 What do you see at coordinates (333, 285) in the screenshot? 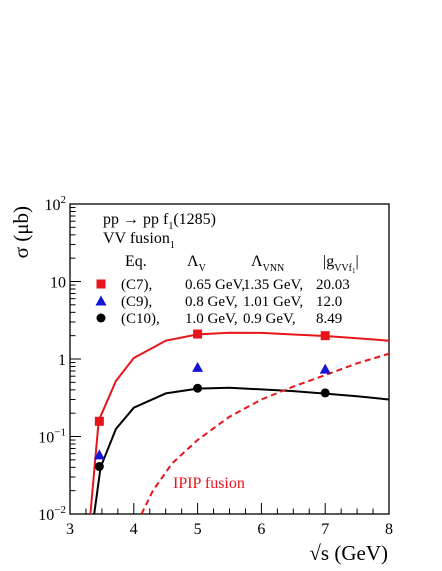
I see `legend-g: 20.03` at bounding box center [333, 285].